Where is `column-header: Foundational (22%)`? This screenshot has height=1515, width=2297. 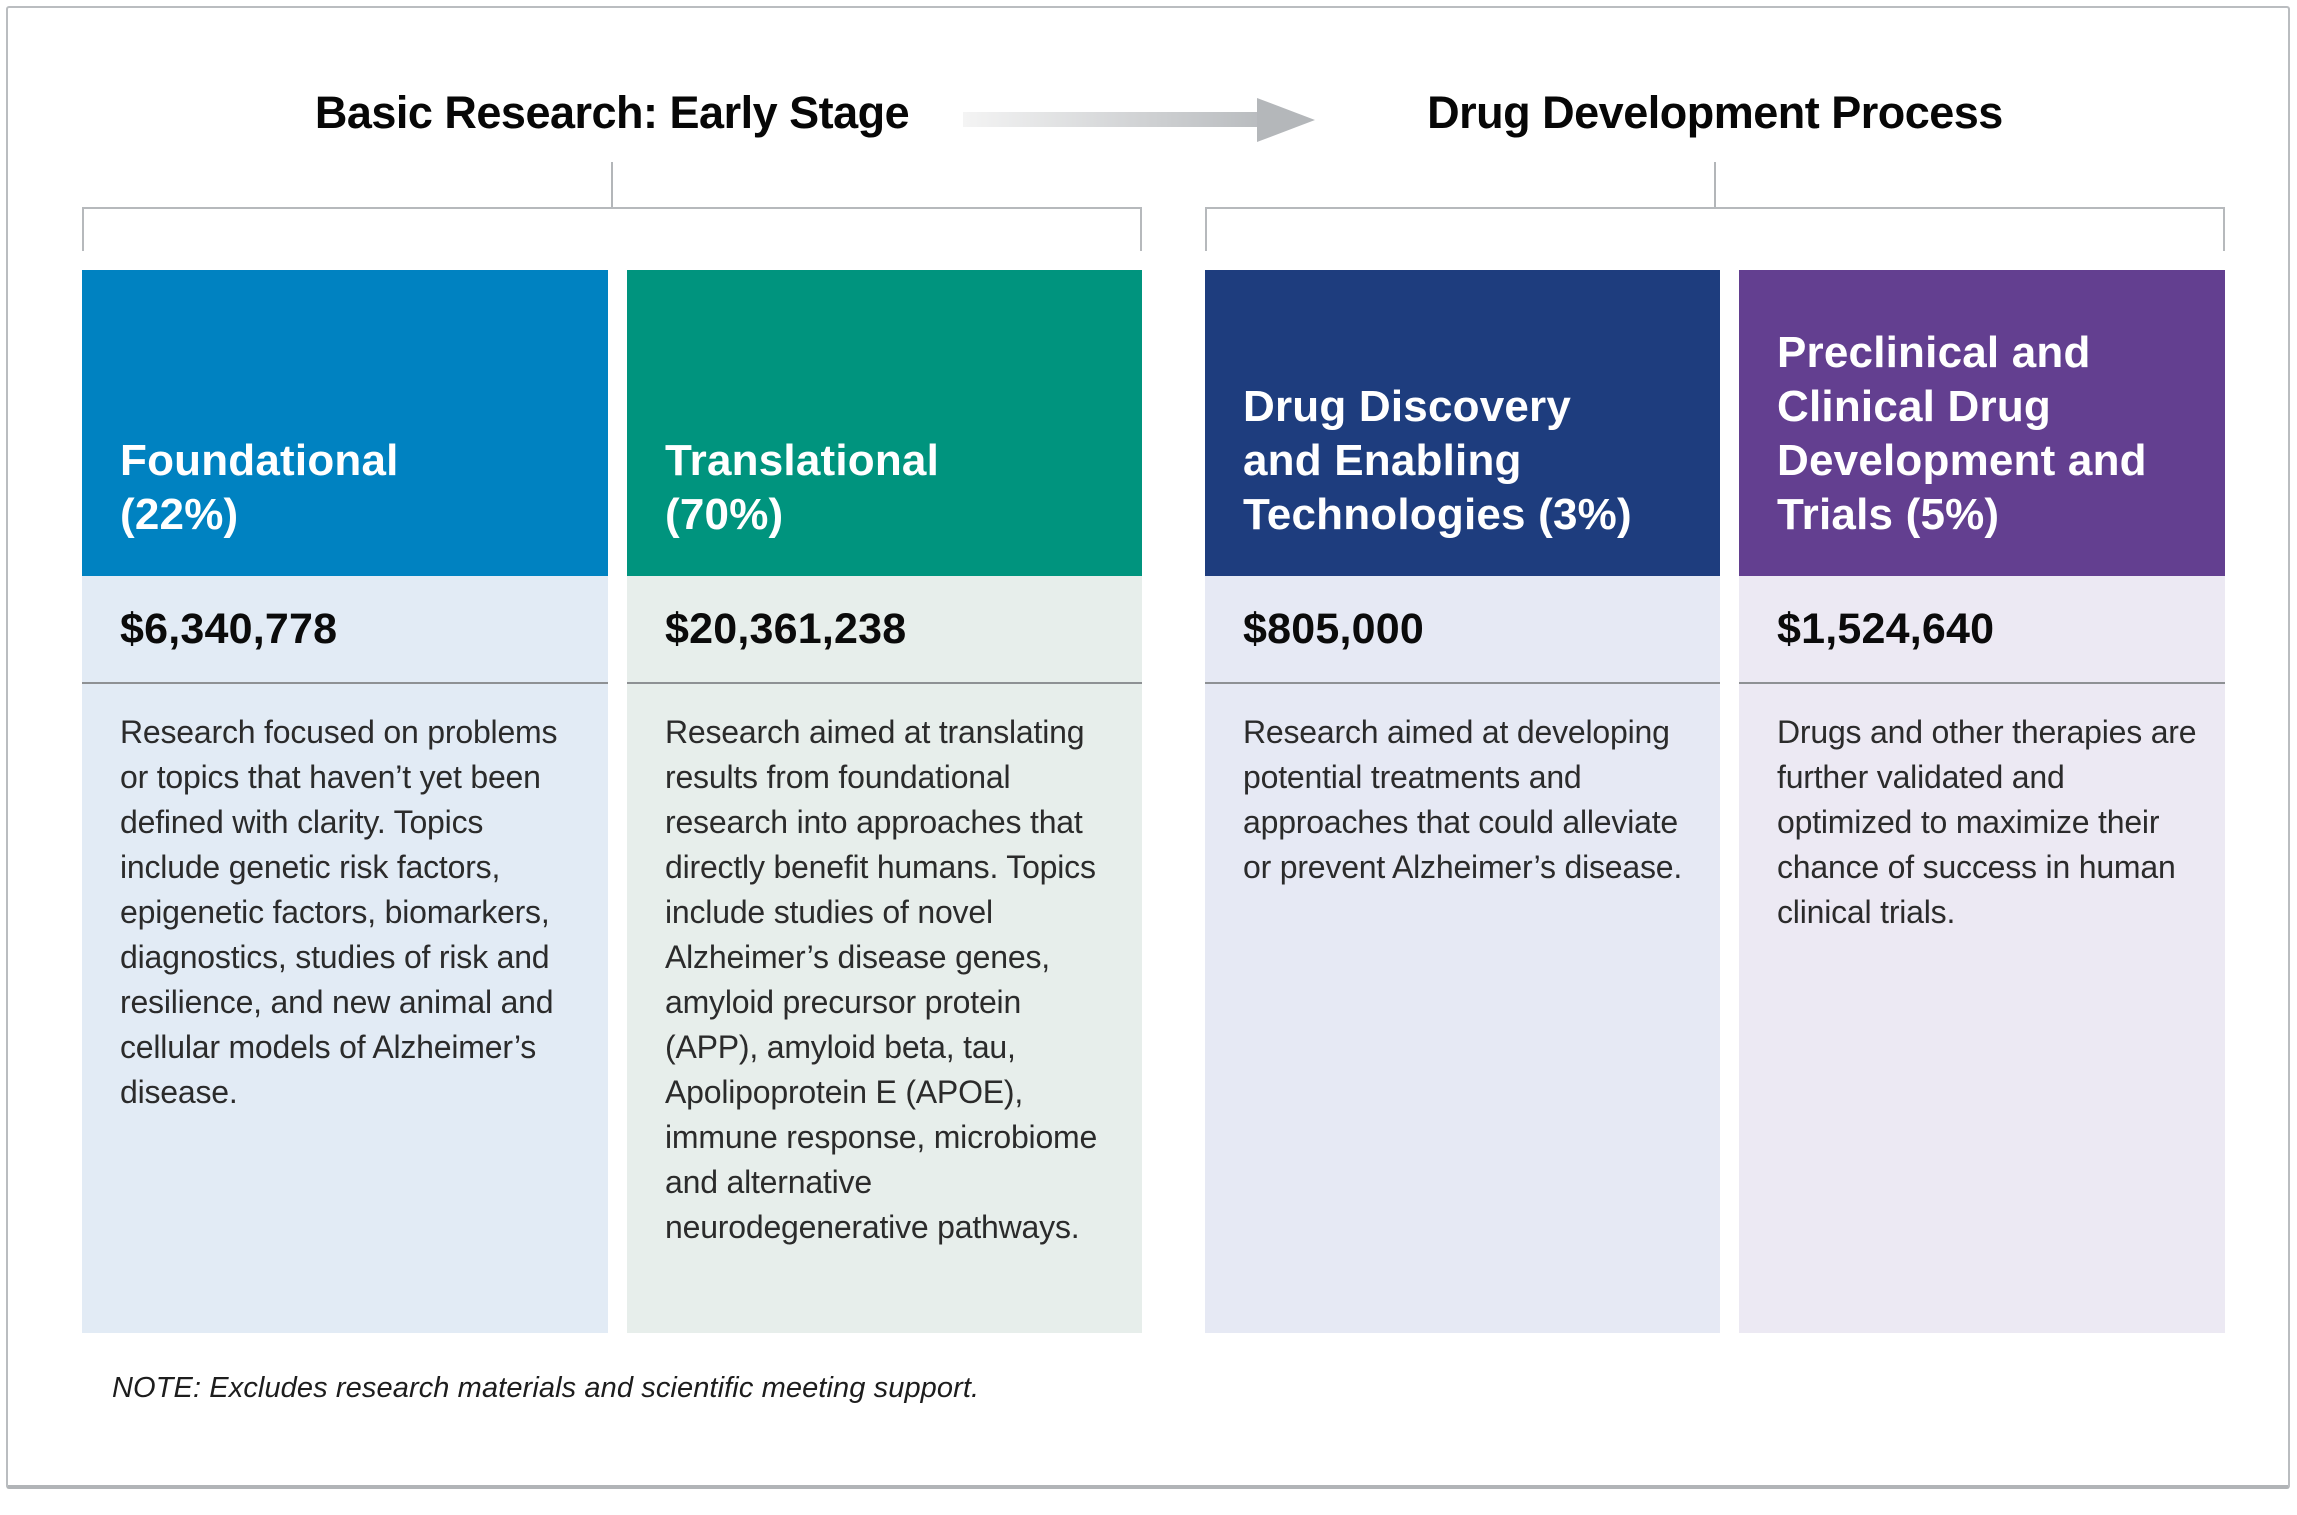 column-header: Foundational (22%) is located at coordinates (345, 423).